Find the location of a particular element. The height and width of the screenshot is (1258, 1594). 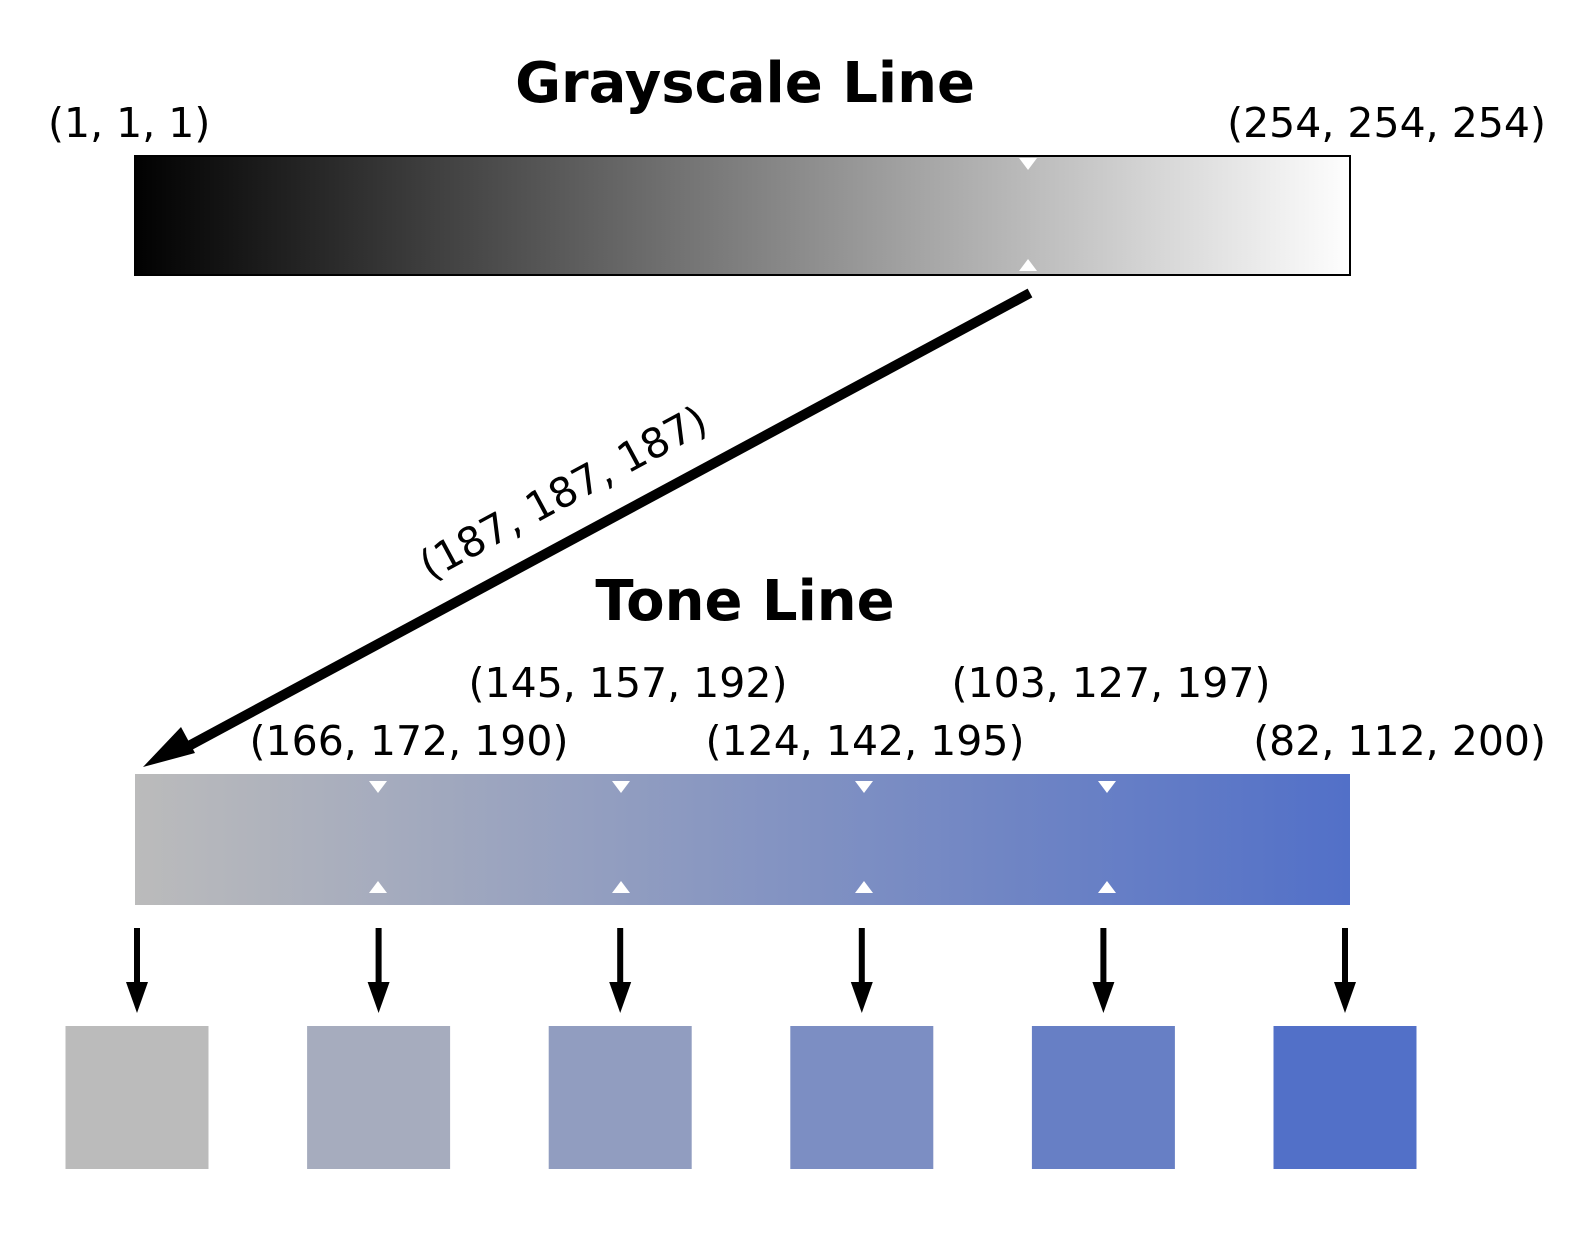

tone-gradient-bar is located at coordinates (742, 839).